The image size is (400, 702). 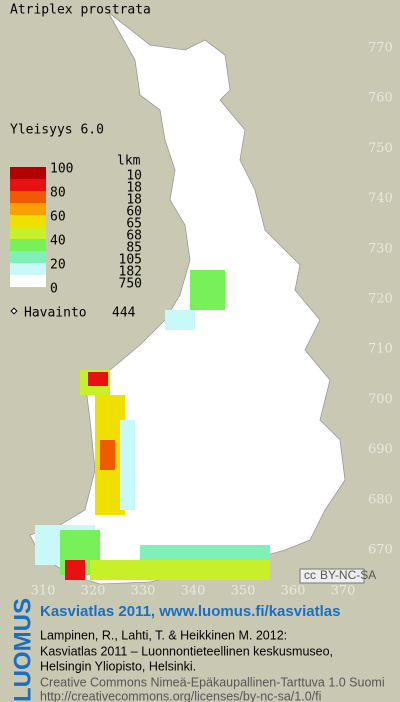 What do you see at coordinates (380, 299) in the screenshot?
I see `grid-y-label: 720` at bounding box center [380, 299].